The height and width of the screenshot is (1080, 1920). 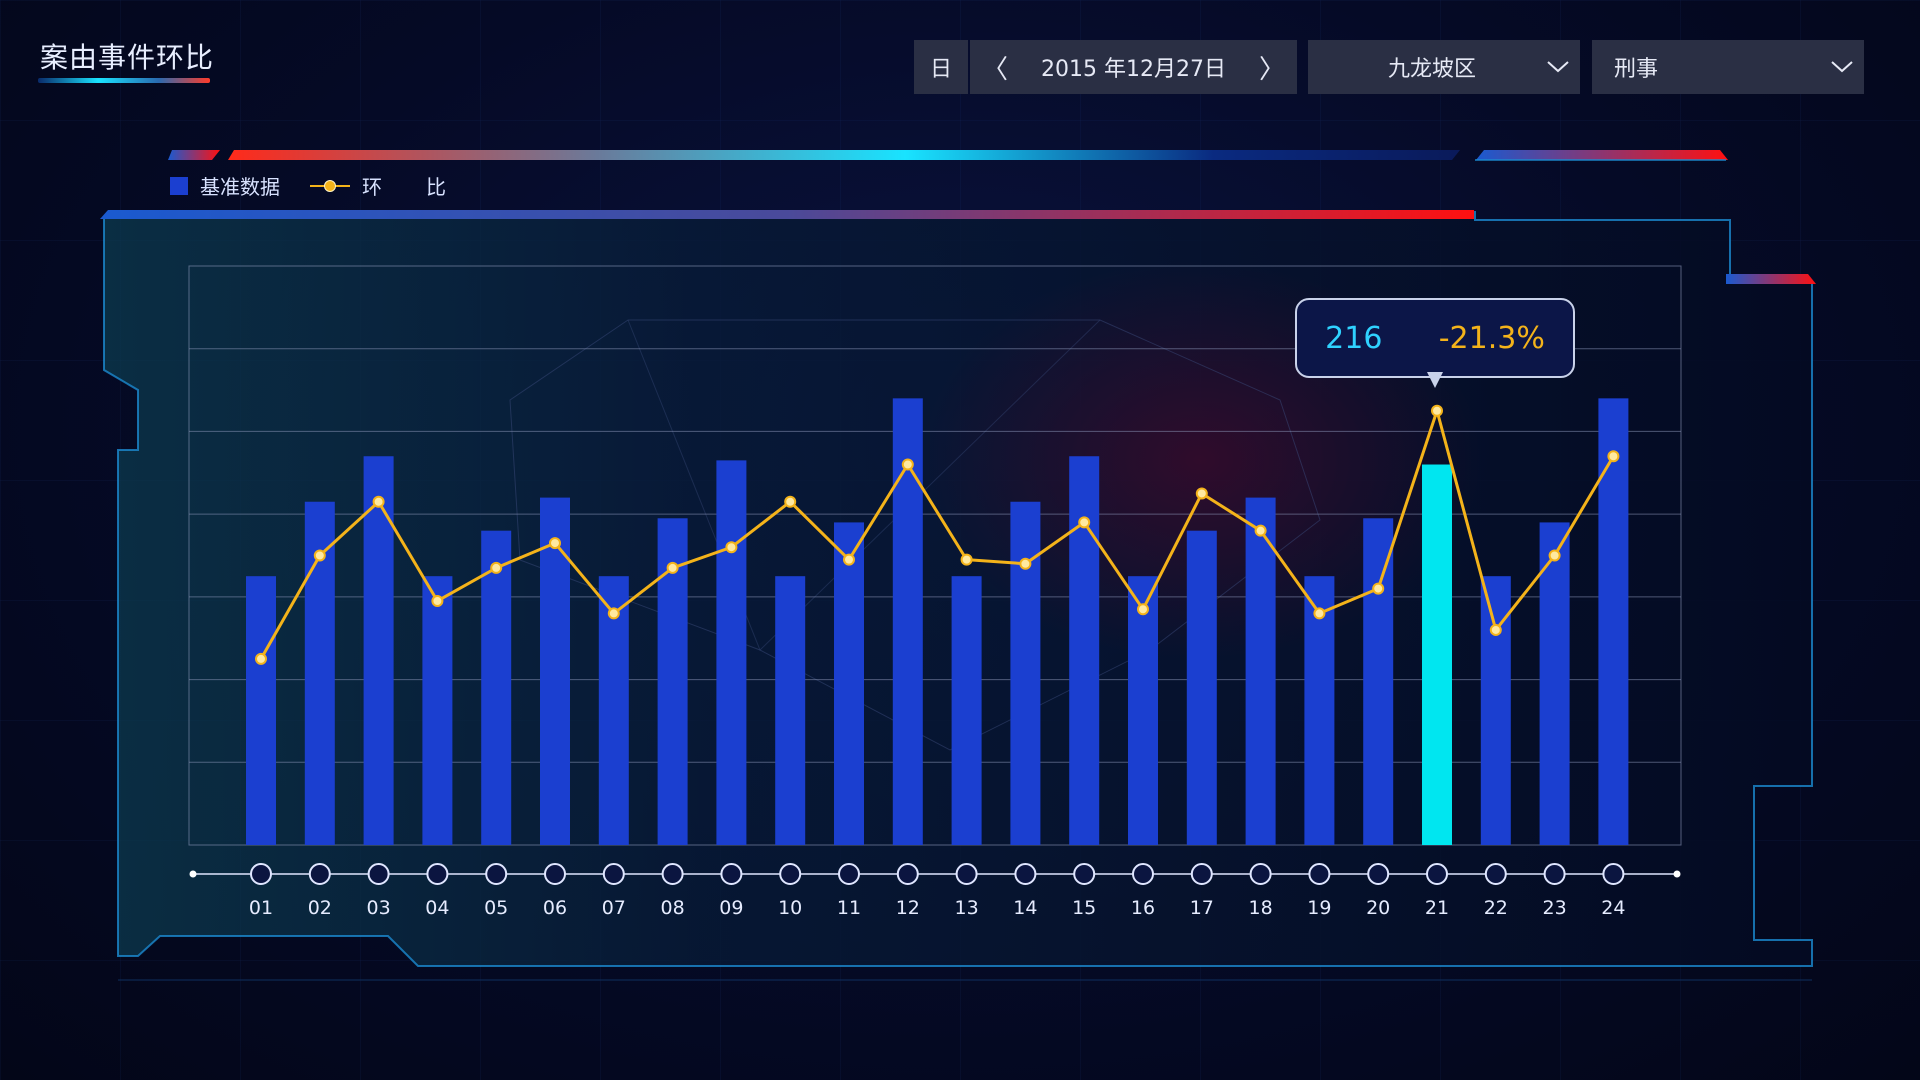 I want to click on x-tick-label: 10, so click(x=790, y=908).